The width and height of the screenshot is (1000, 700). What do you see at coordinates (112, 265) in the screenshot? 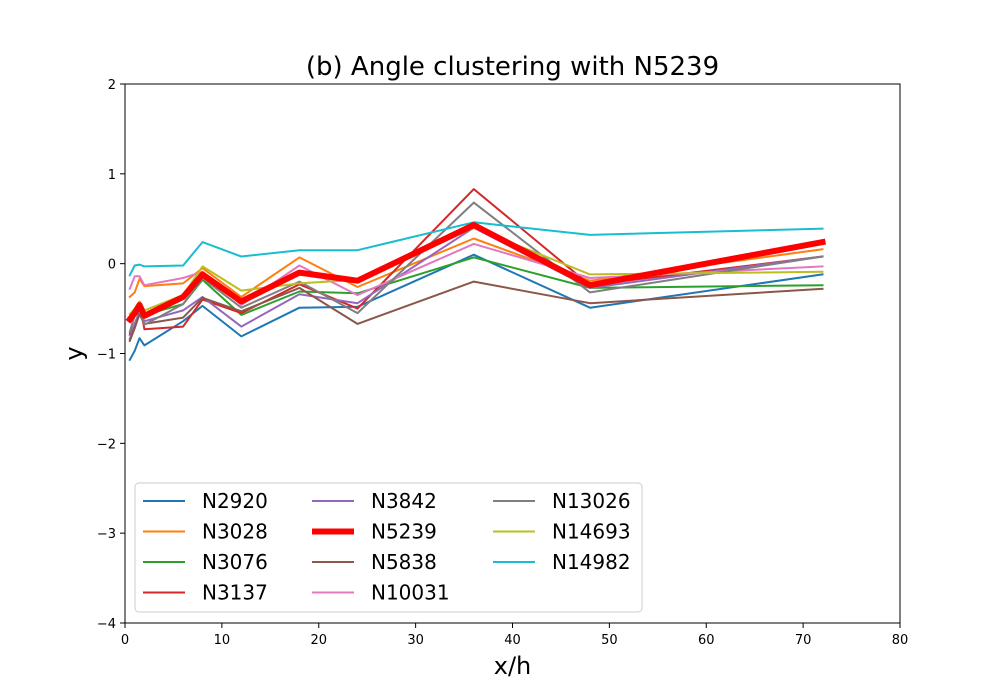
I see `y-tick-label: 0` at bounding box center [112, 265].